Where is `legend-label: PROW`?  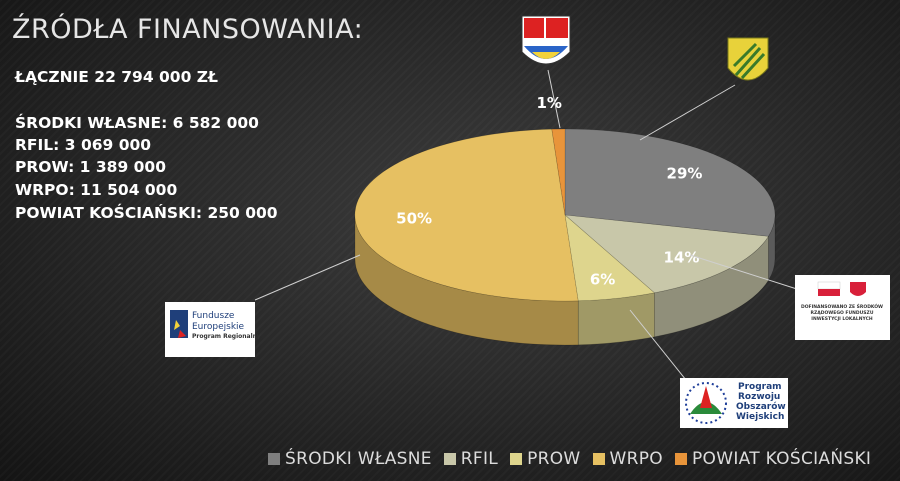
legend-label: PROW is located at coordinates (554, 459).